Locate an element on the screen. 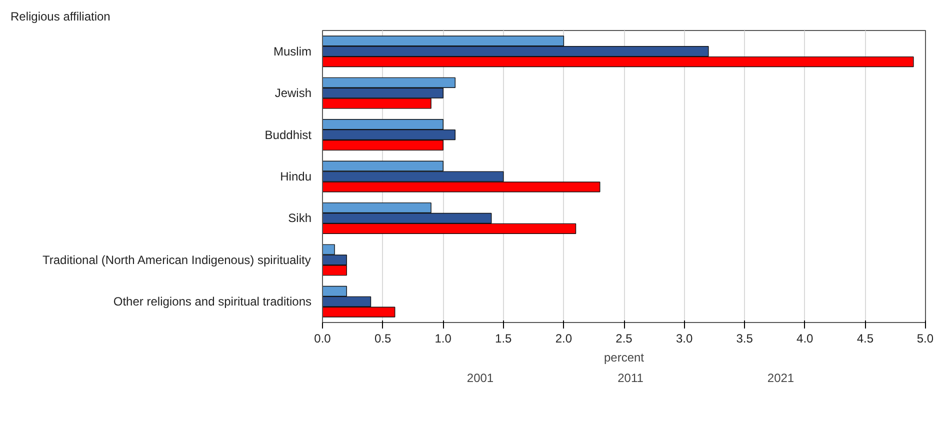  text: 2011 is located at coordinates (631, 378).